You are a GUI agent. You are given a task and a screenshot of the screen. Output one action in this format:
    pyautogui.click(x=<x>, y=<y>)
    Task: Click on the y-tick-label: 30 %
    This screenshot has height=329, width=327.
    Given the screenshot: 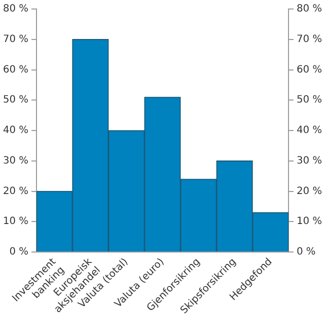 What is the action you would take?
    pyautogui.click(x=15, y=160)
    